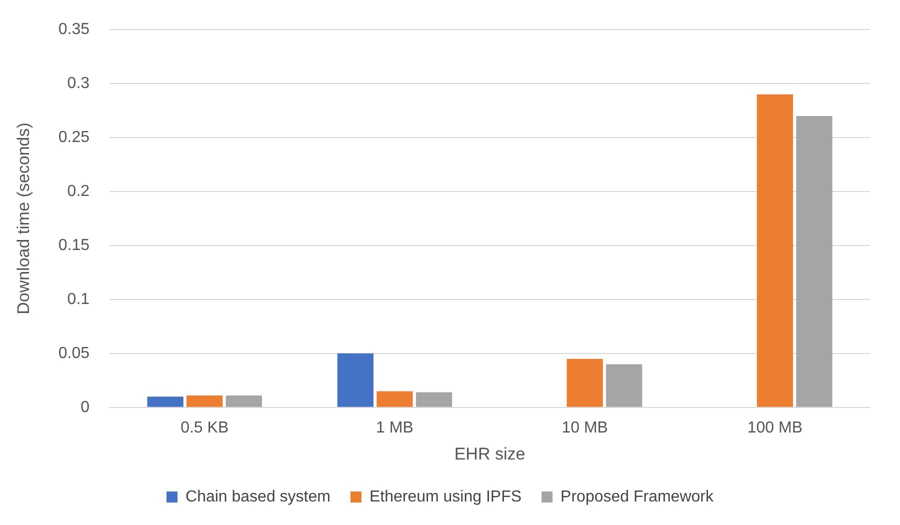 The width and height of the screenshot is (900, 525). Describe the element at coordinates (585, 427) in the screenshot. I see `x-tick-label: 10 MB` at that location.